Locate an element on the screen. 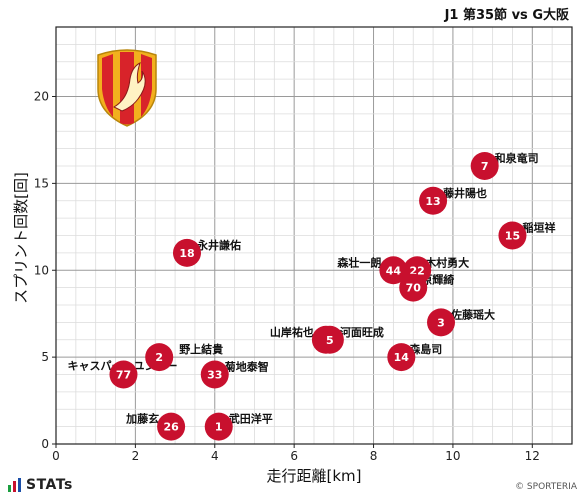 Image resolution: width=583 pixels, height=496 pixels. x-axis-label: 走行距離[km] is located at coordinates (313, 476).